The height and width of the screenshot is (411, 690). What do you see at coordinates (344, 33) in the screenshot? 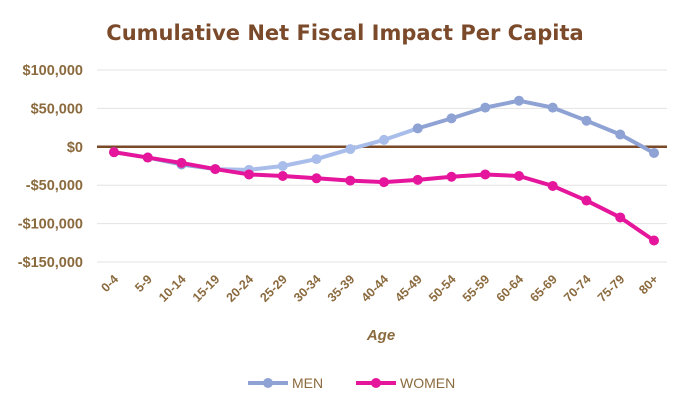
I see `chart-title: Cumulative Net Fiscal Impact Per Capita` at bounding box center [344, 33].